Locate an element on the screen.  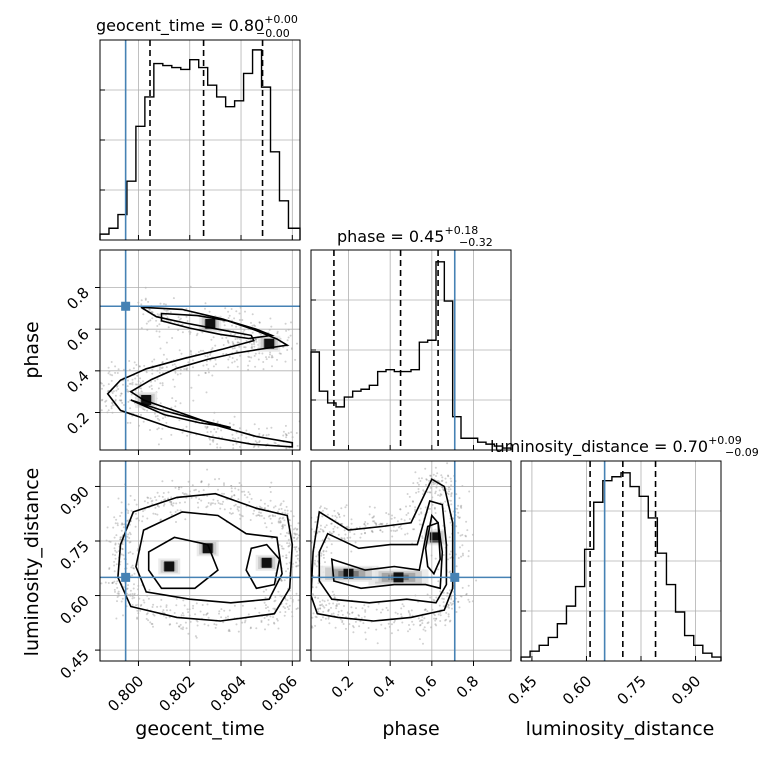
title-luminosity-distance: luminosity_distance = 0.70+0.09 is located at coordinates (616, 445).